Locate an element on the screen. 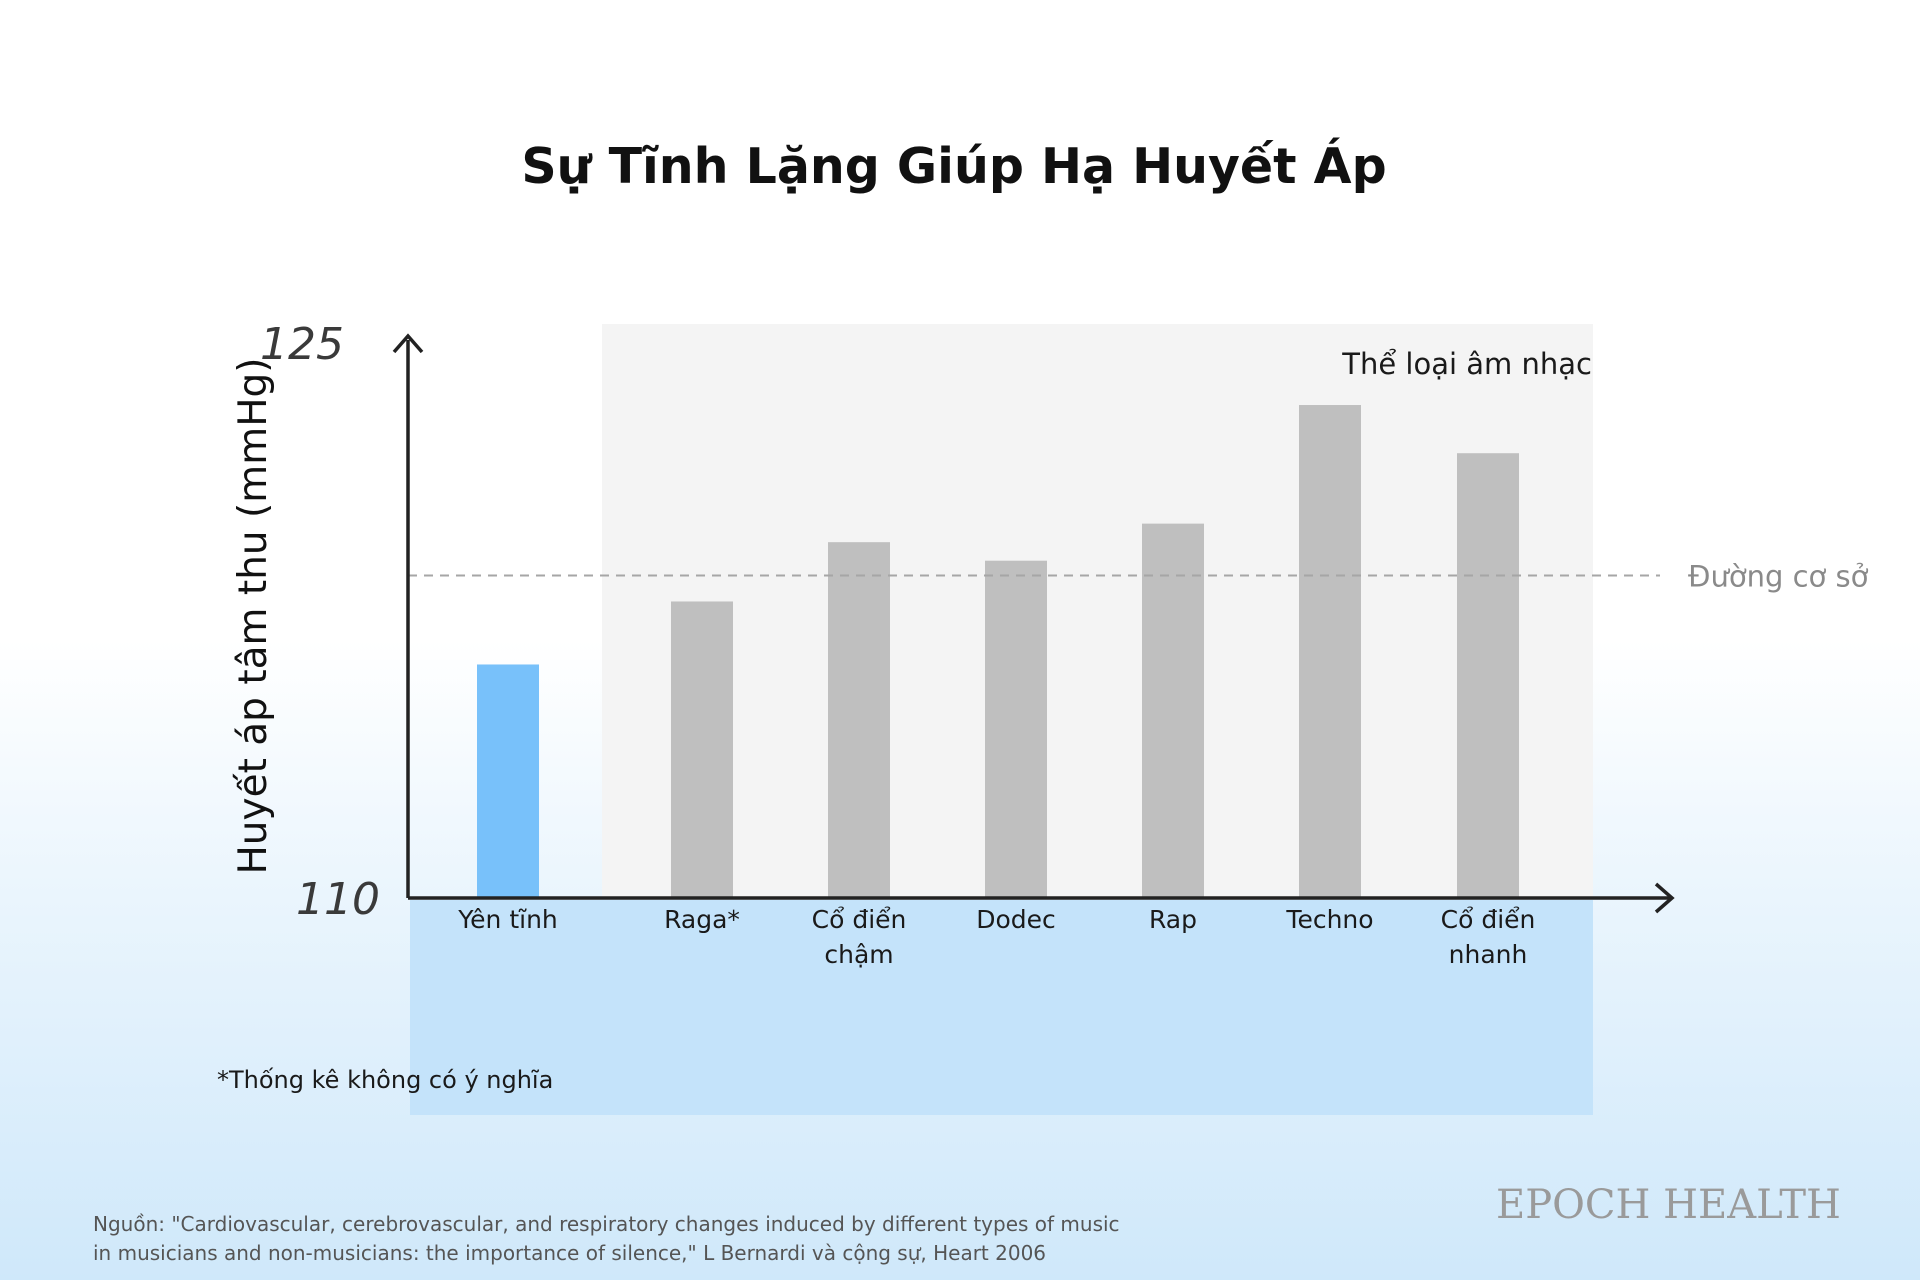  baseline-label: Đường cơ sở is located at coordinates (1778, 577).